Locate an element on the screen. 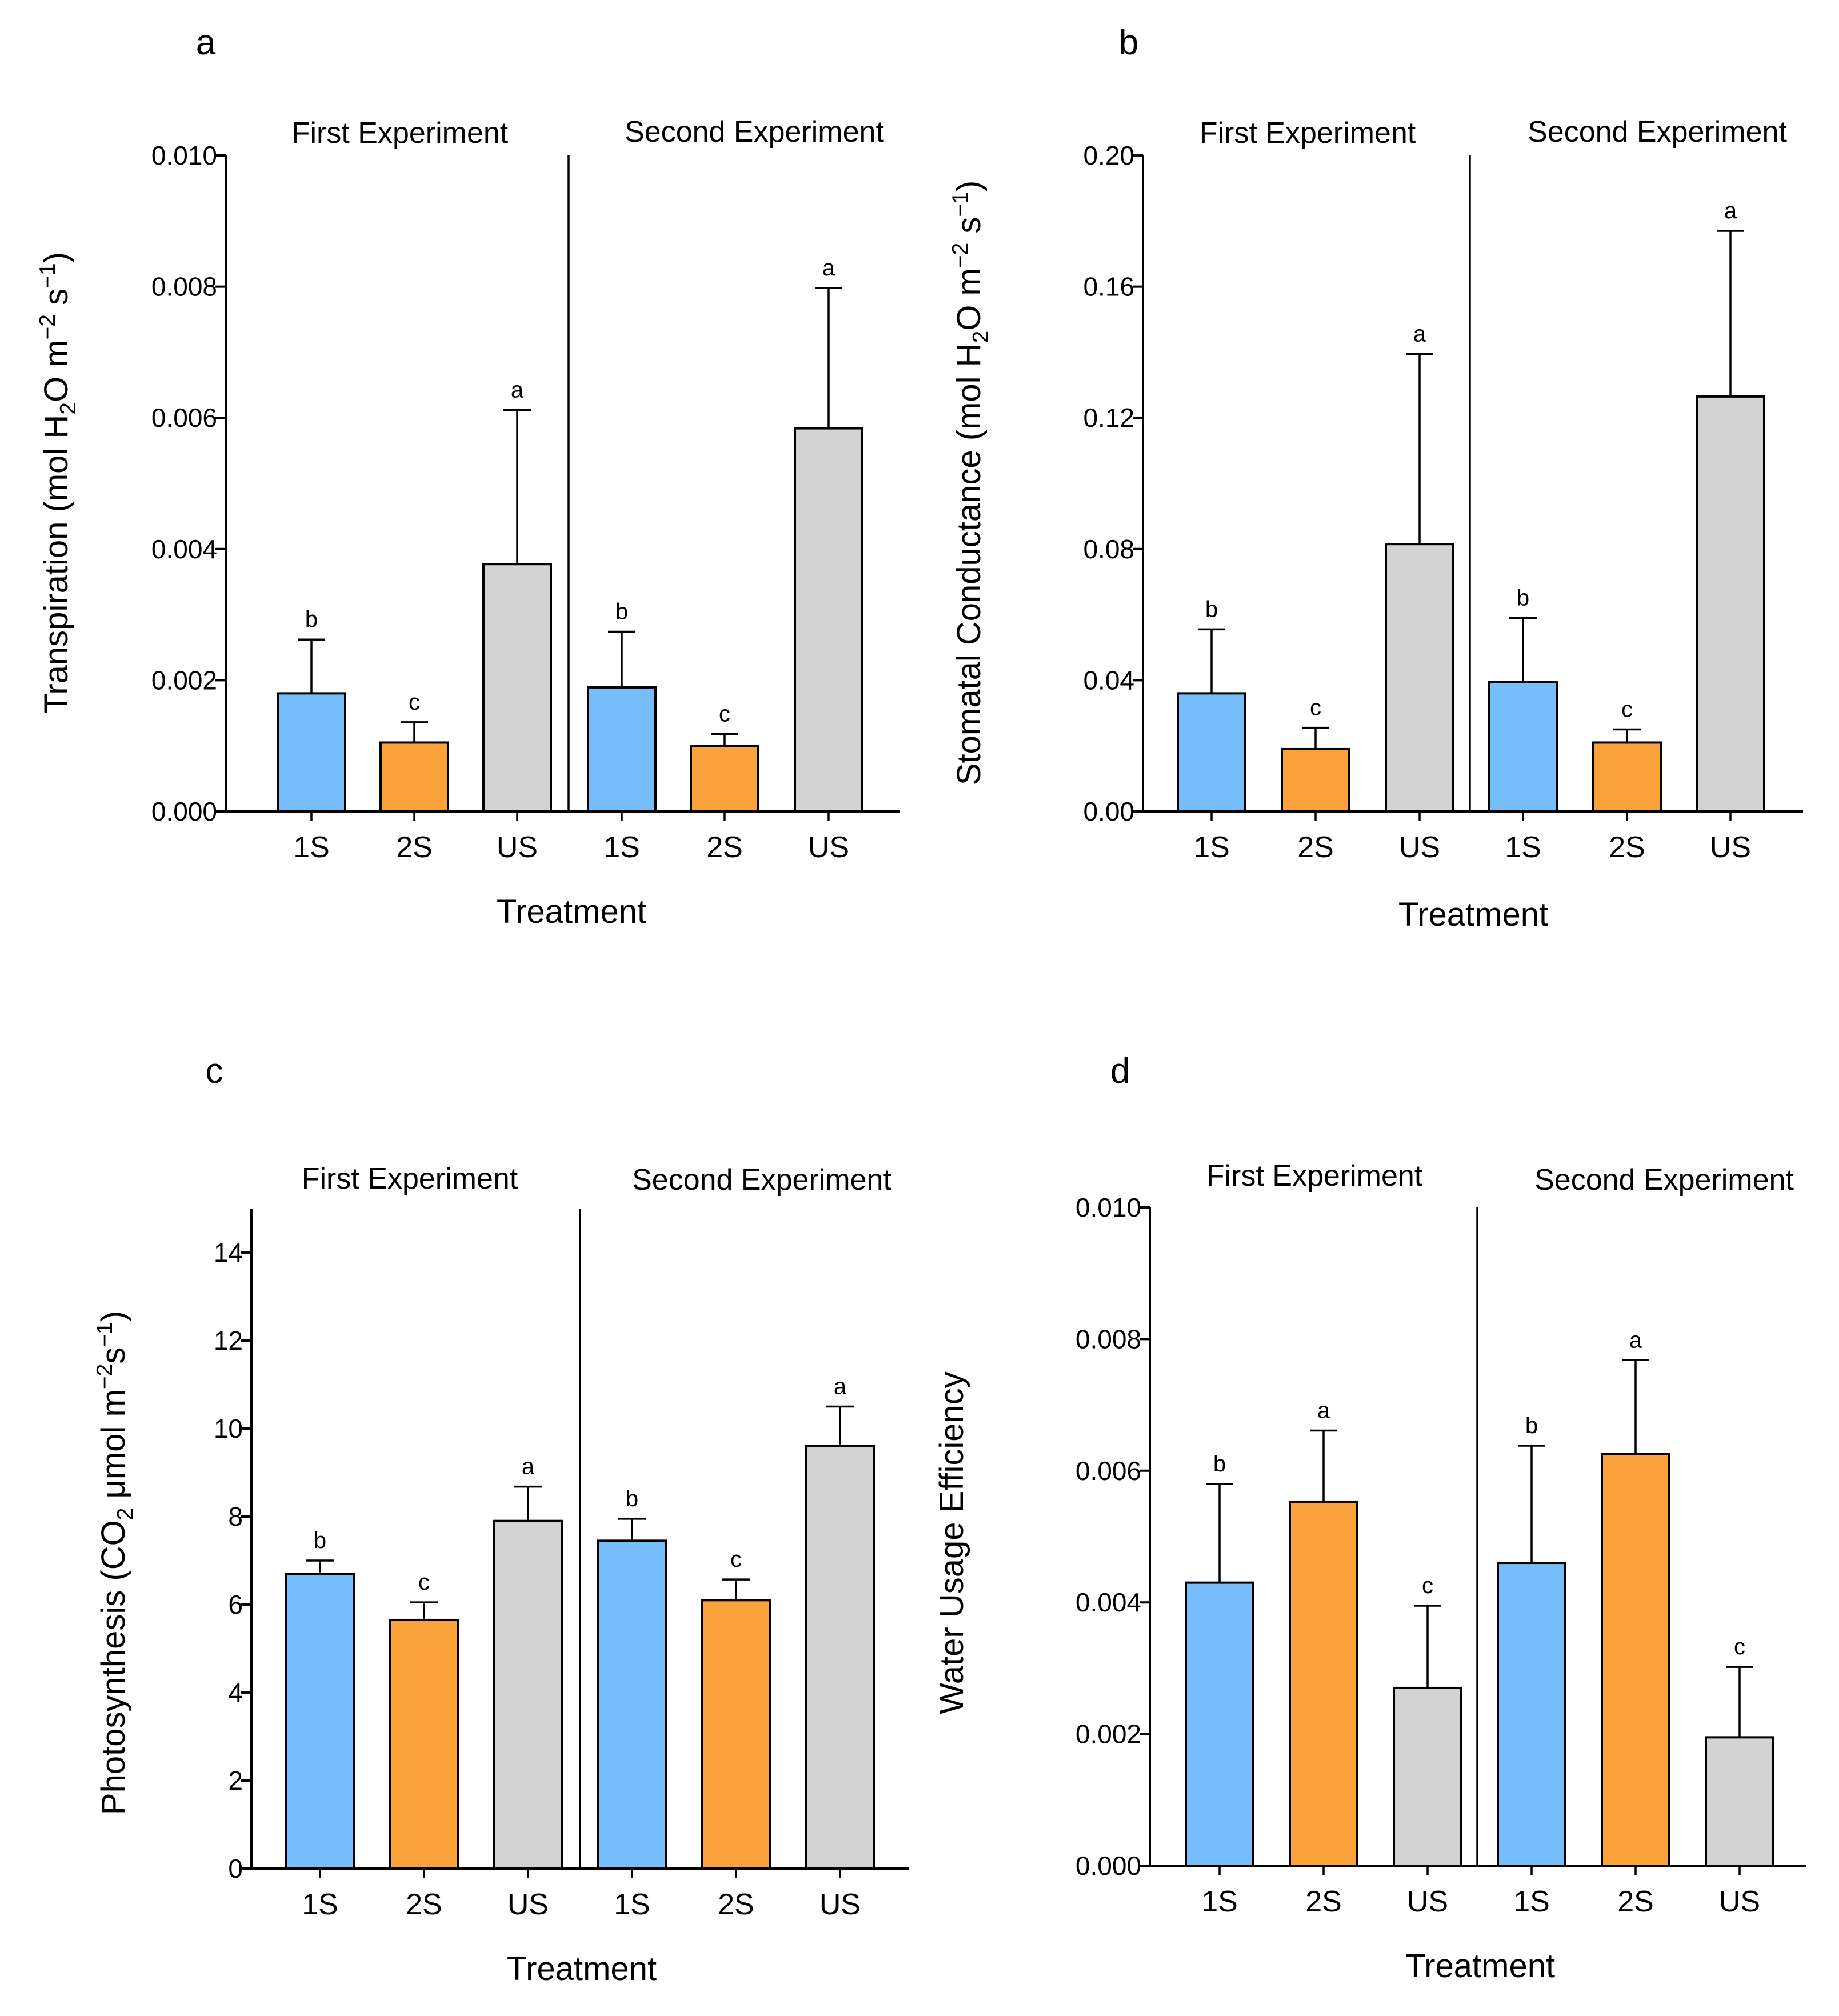  y-tick-label: 8 is located at coordinates (235, 1516).